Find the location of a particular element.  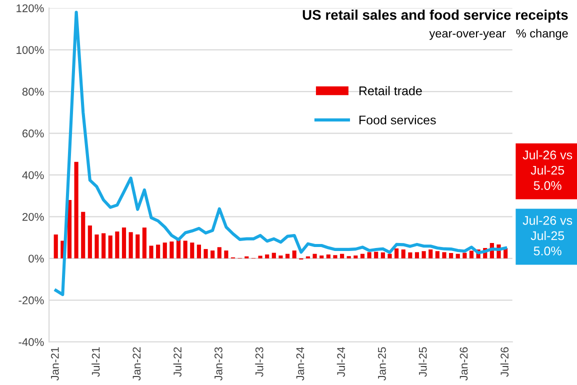

y-tick-label: -20% is located at coordinates (31, 300).